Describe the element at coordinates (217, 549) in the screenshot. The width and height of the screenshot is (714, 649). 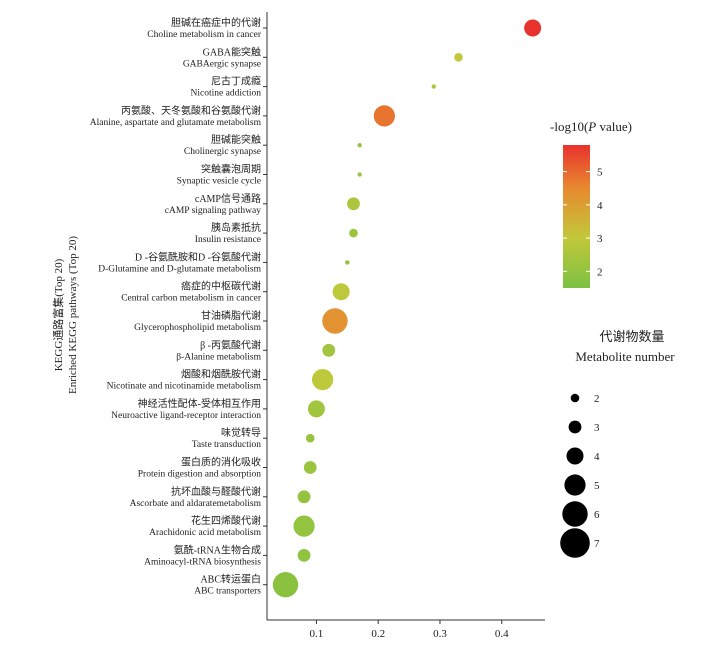
I see `category-label-zh: 氨酰-tRNA生物合成` at that location.